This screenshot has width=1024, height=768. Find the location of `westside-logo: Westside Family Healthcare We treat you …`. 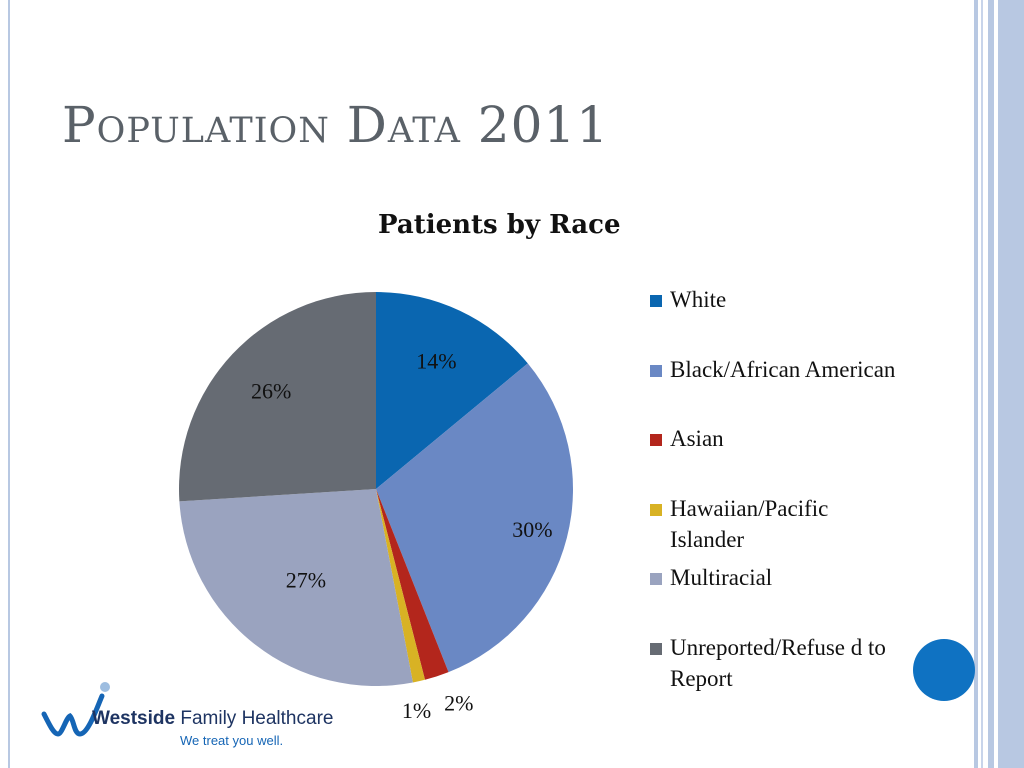

westside-logo: Westside Family Healthcare We treat you … is located at coordinates (186, 715).